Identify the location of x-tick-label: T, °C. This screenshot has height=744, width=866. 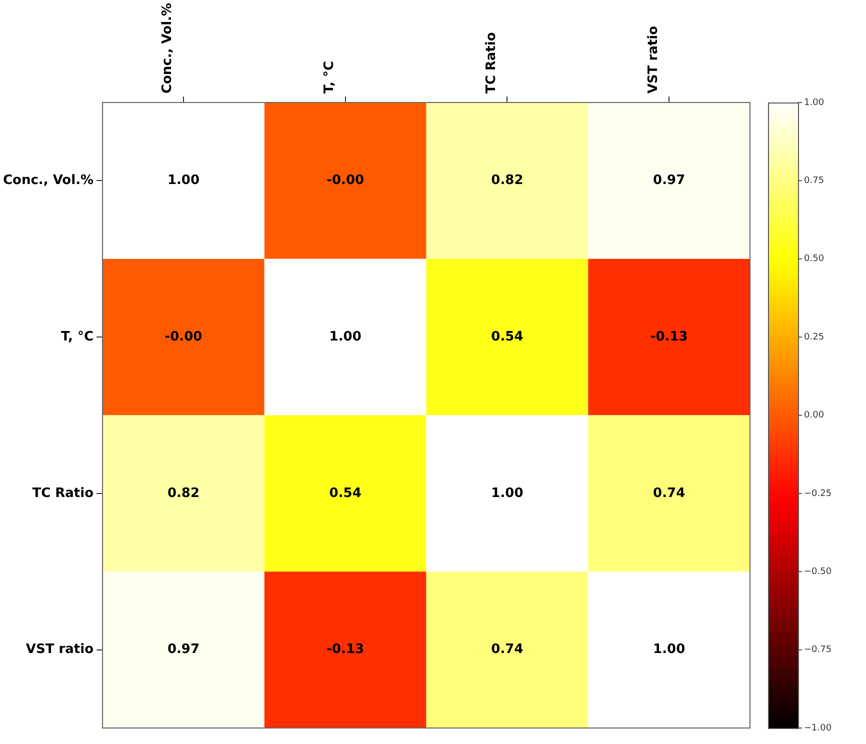
(330, 77).